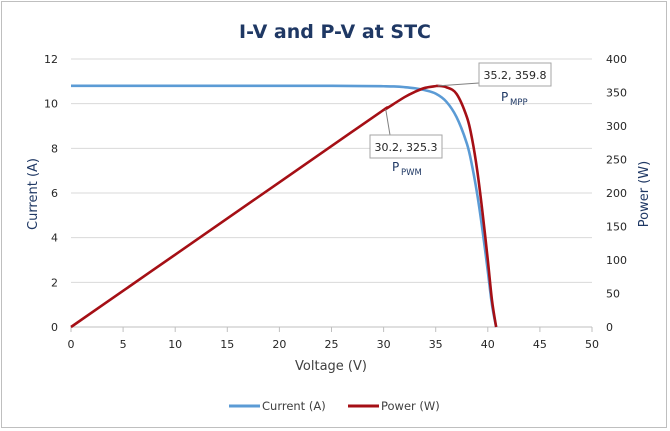  Describe the element at coordinates (504, 97) in the screenshot. I see `annotation-label-mpp: P` at that location.